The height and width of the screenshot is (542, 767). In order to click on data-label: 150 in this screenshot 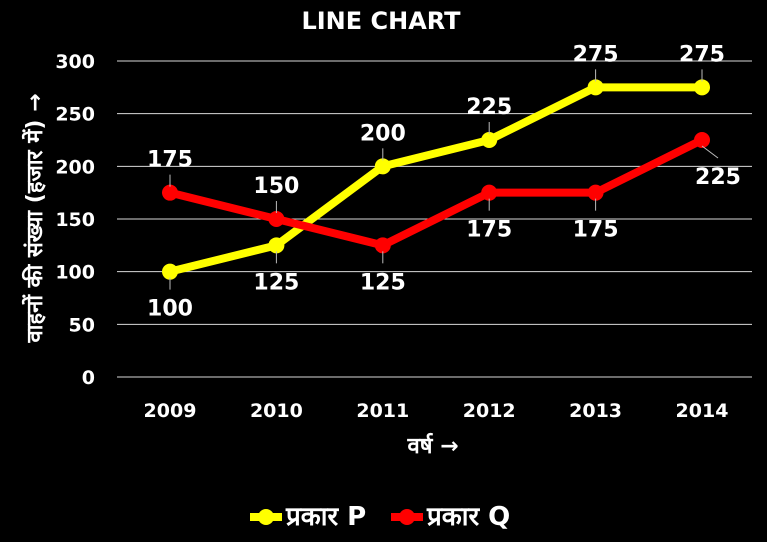, I will do `click(276, 186)`.